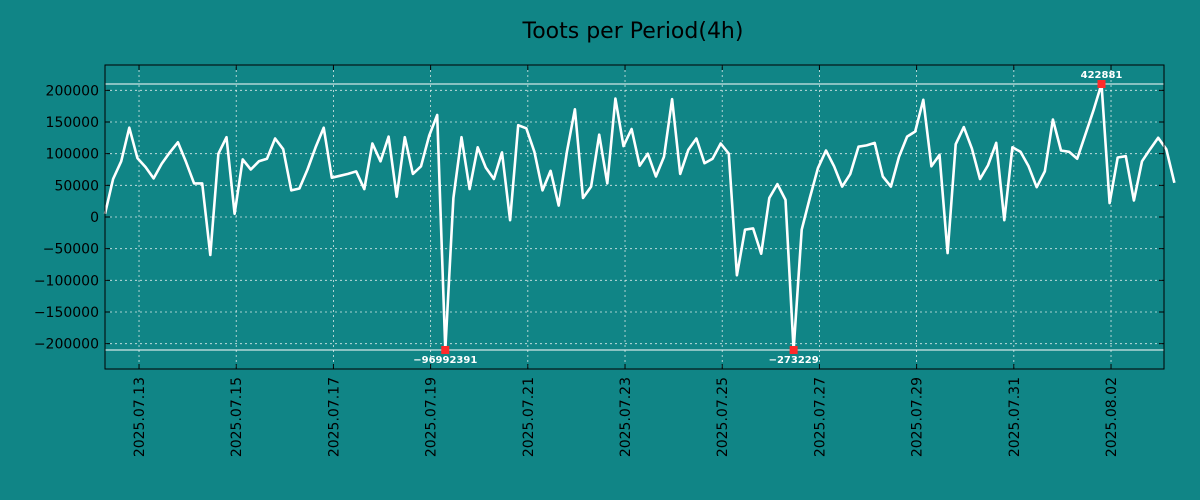  Describe the element at coordinates (94, 218) in the screenshot. I see `y-tick-label: 0` at that location.